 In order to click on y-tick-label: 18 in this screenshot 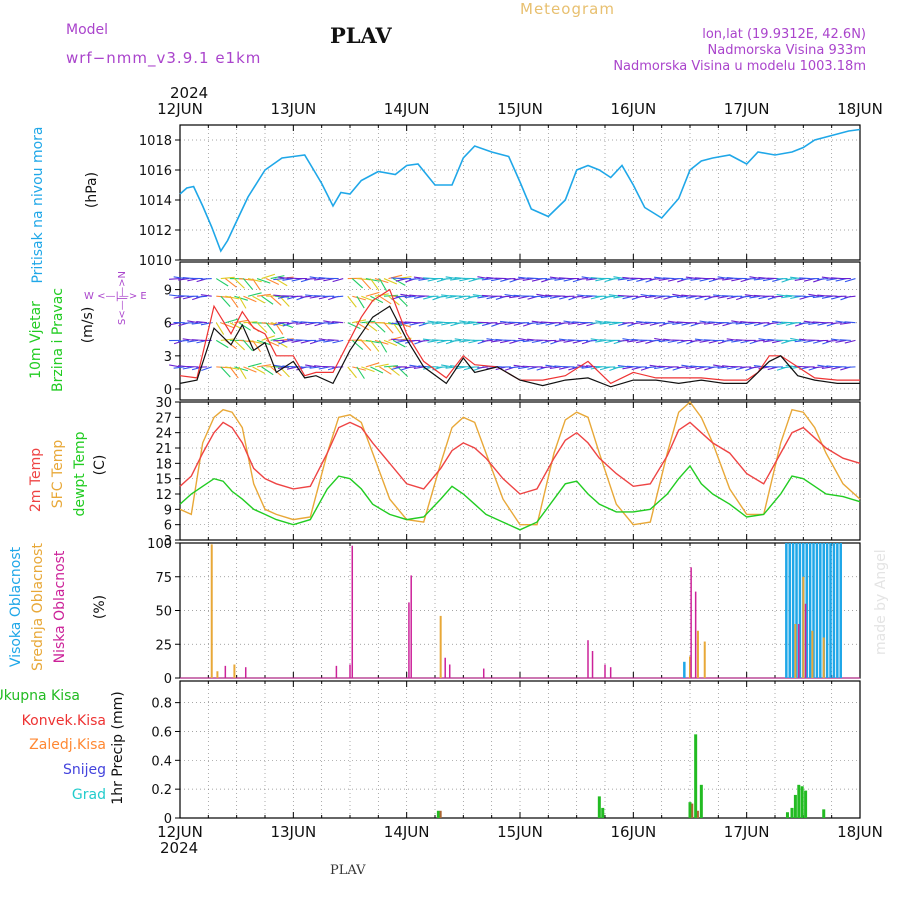, I will do `click(163, 464)`.